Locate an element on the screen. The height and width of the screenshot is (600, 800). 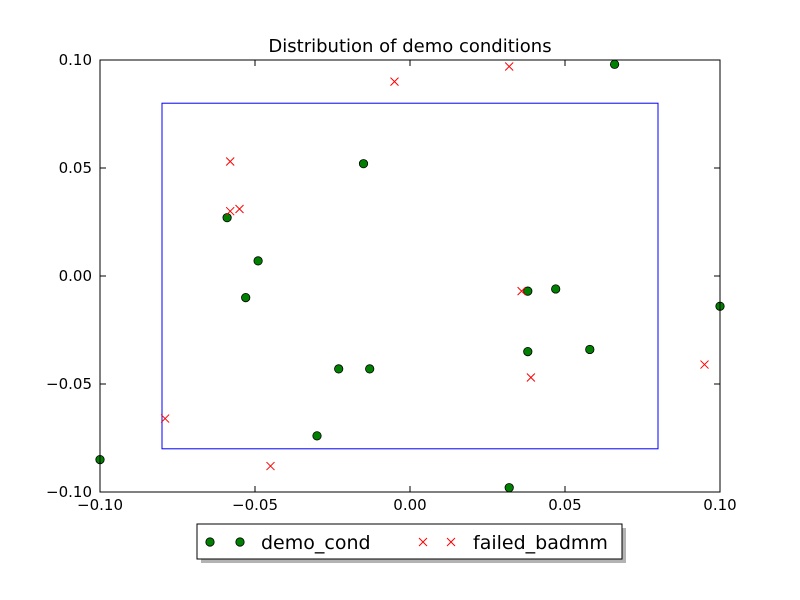
x-tick-label: 0.05 is located at coordinates (564, 505).